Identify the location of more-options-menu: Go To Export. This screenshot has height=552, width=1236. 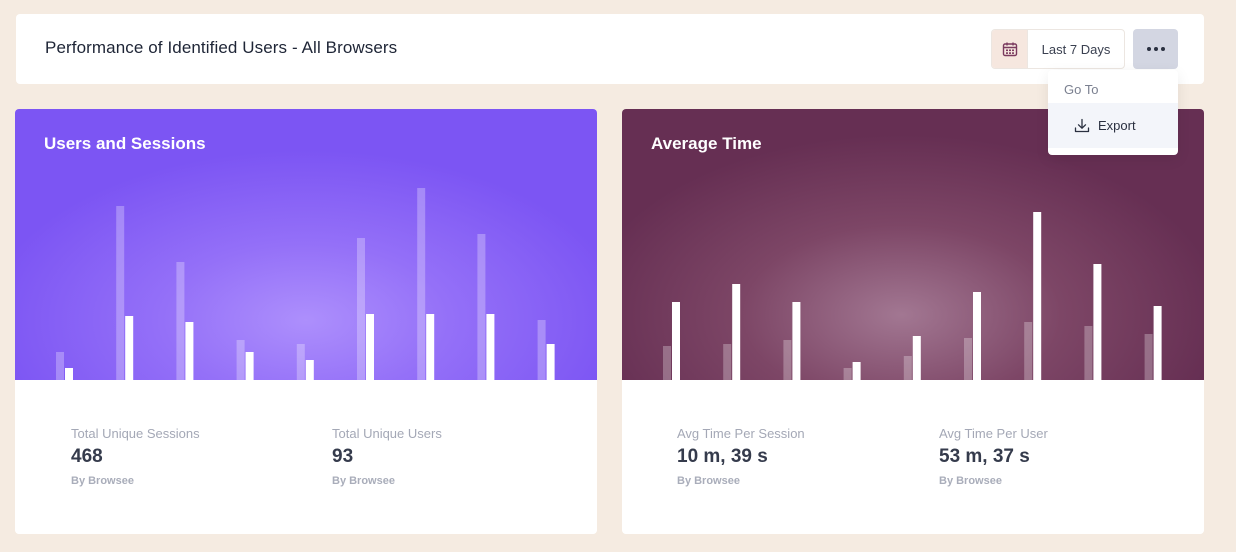
(1113, 112).